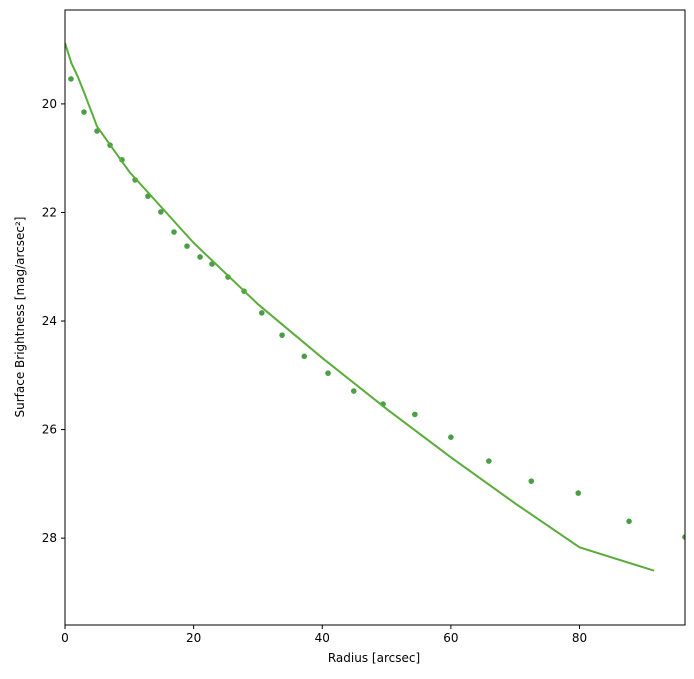  Describe the element at coordinates (20, 317) in the screenshot. I see `y-axis-label: Surface Brightness [mag/arcsec²]` at that location.